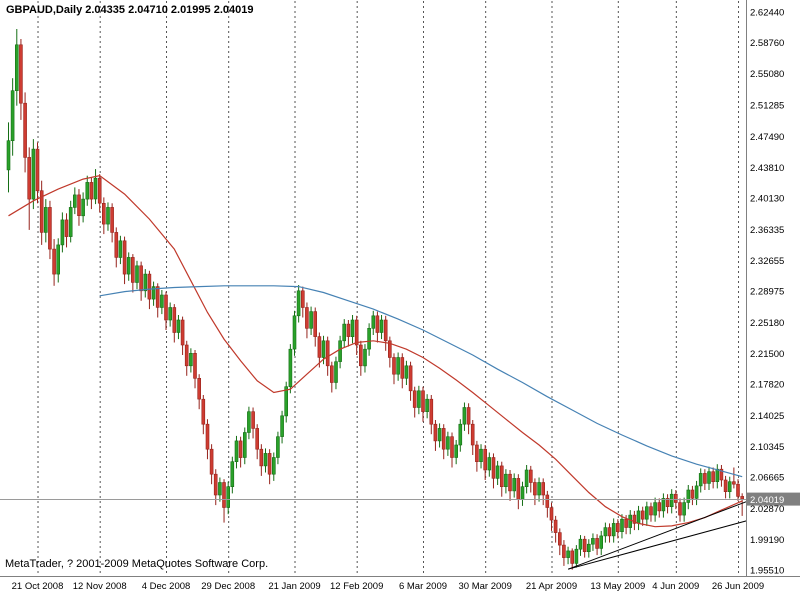 The width and height of the screenshot is (800, 600). I want to click on y-axis-tick: 2.02870, so click(767, 509).